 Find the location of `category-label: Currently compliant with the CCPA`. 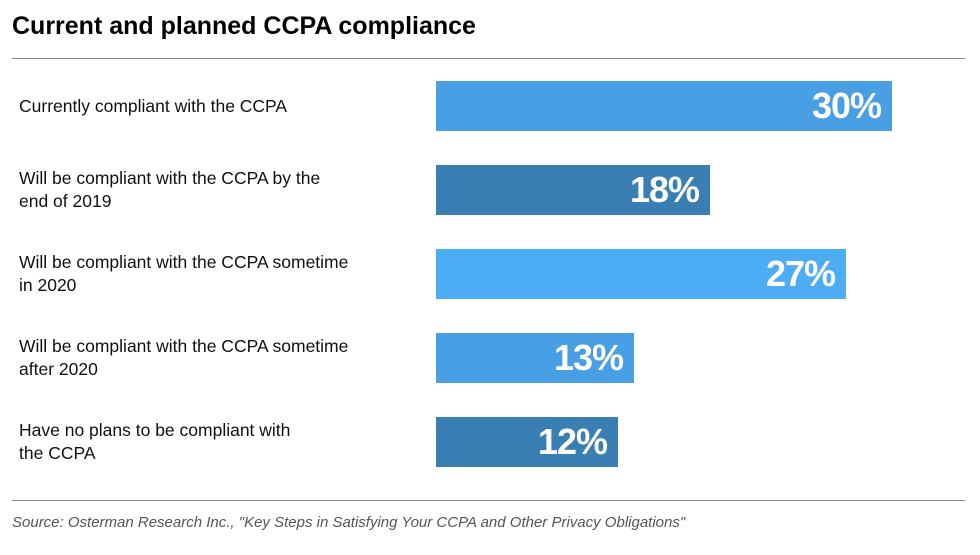

category-label: Currently compliant with the CCPA is located at coordinates (216, 106).